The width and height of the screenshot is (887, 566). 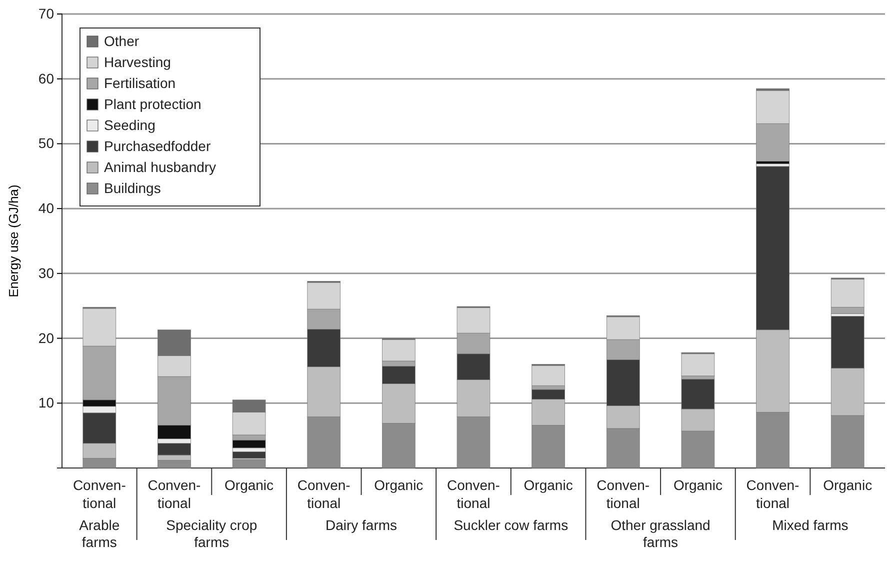 What do you see at coordinates (137, 62) in the screenshot?
I see `legend-label: Harvesting` at bounding box center [137, 62].